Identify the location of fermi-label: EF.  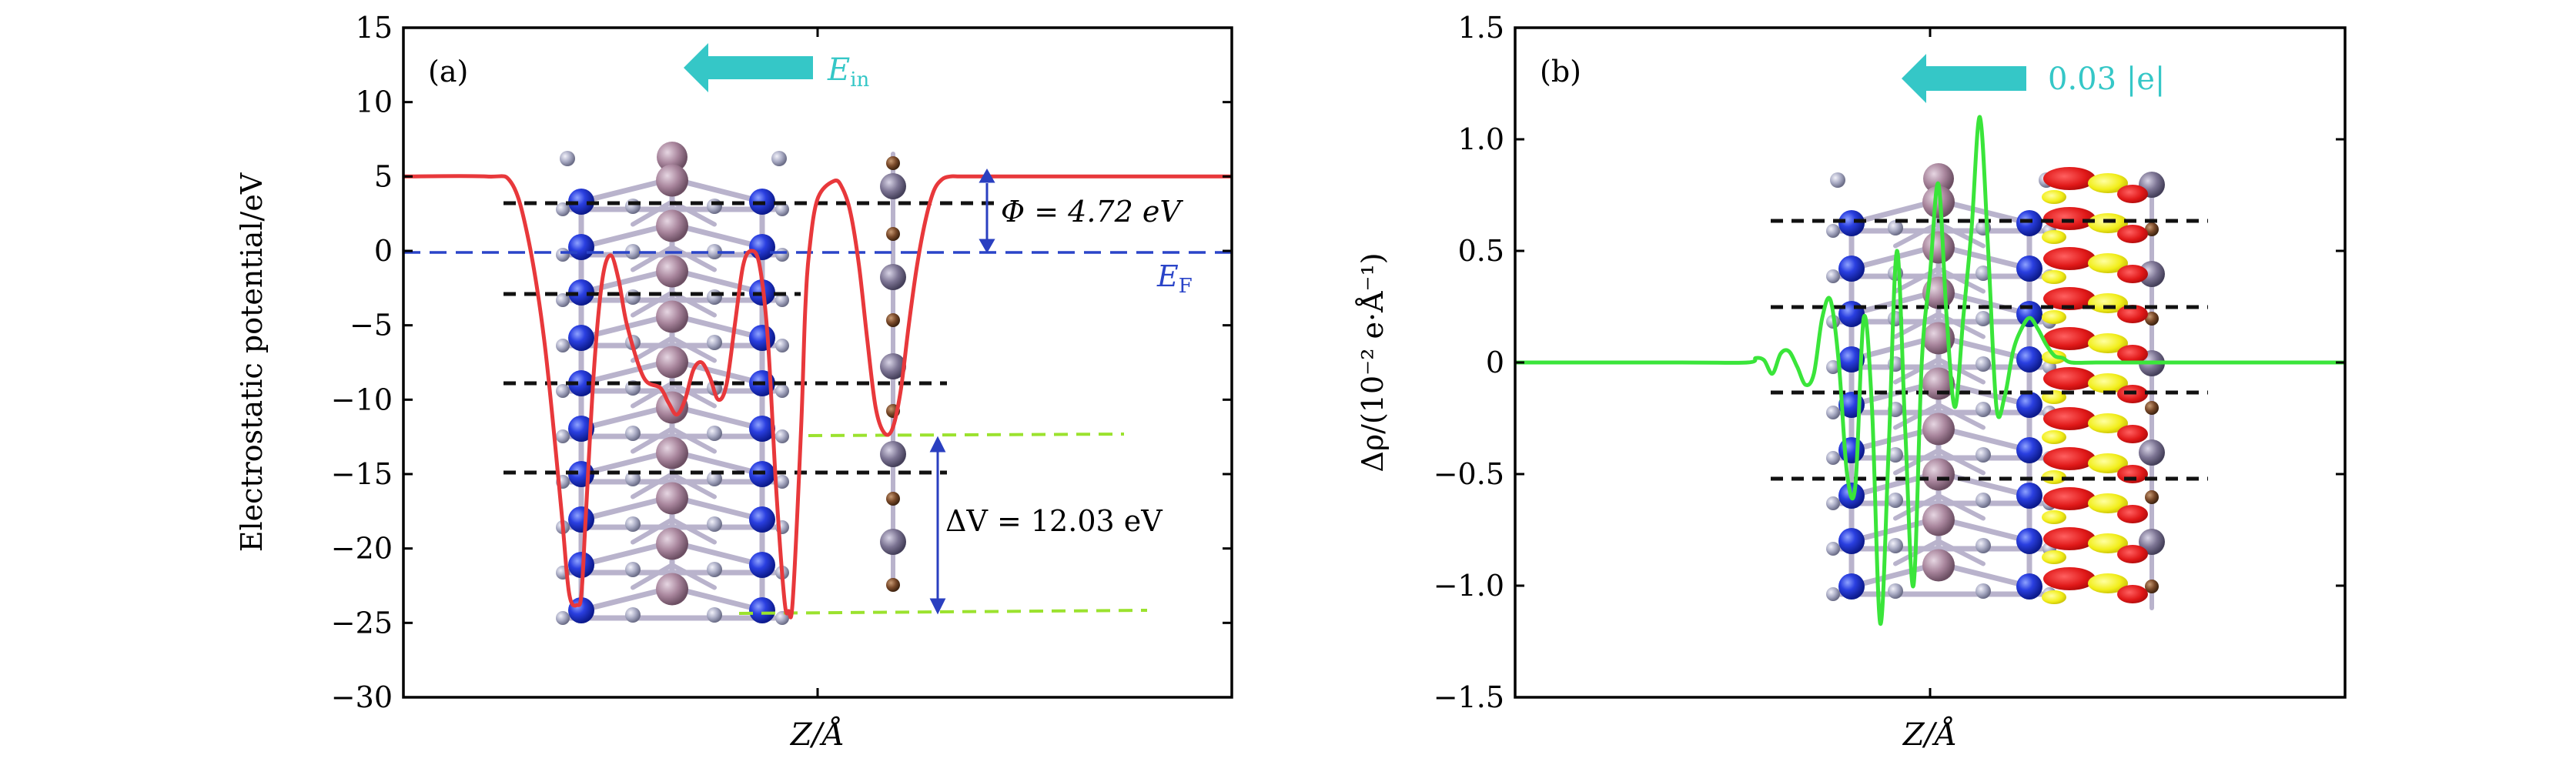
(1174, 278).